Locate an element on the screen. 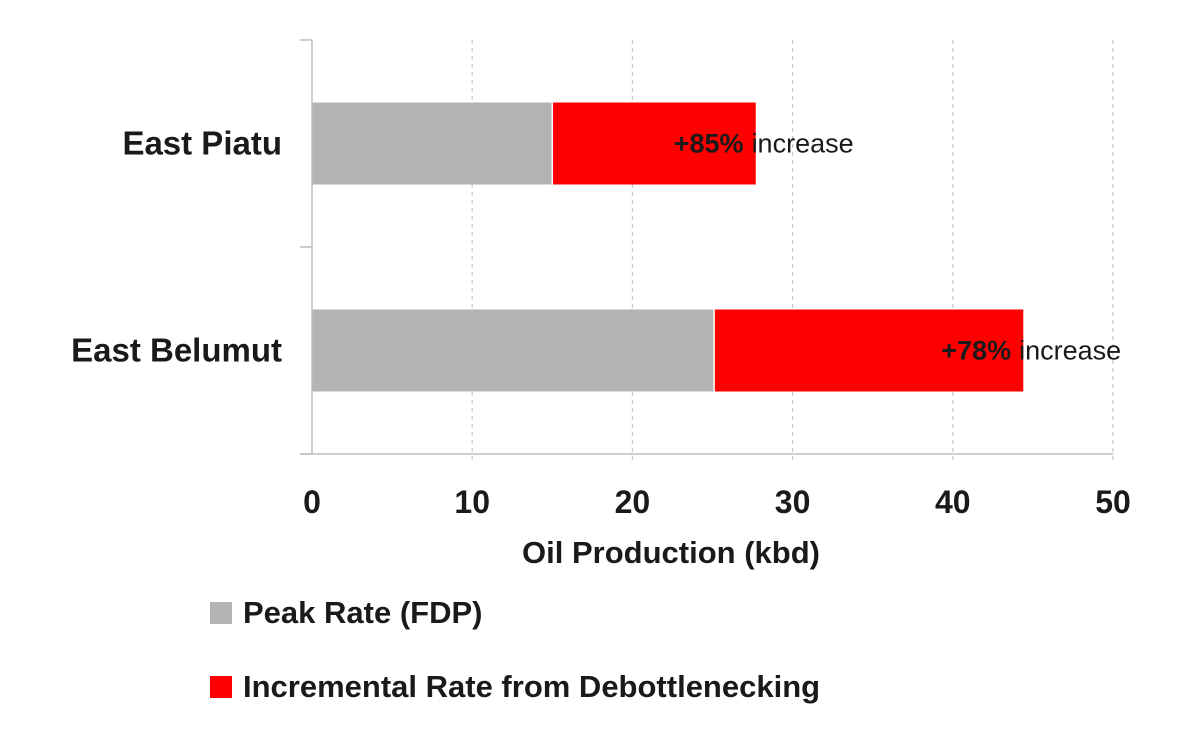  legend-label-incremental-rate: Incremental Rate from Debottlenecking is located at coordinates (532, 686).